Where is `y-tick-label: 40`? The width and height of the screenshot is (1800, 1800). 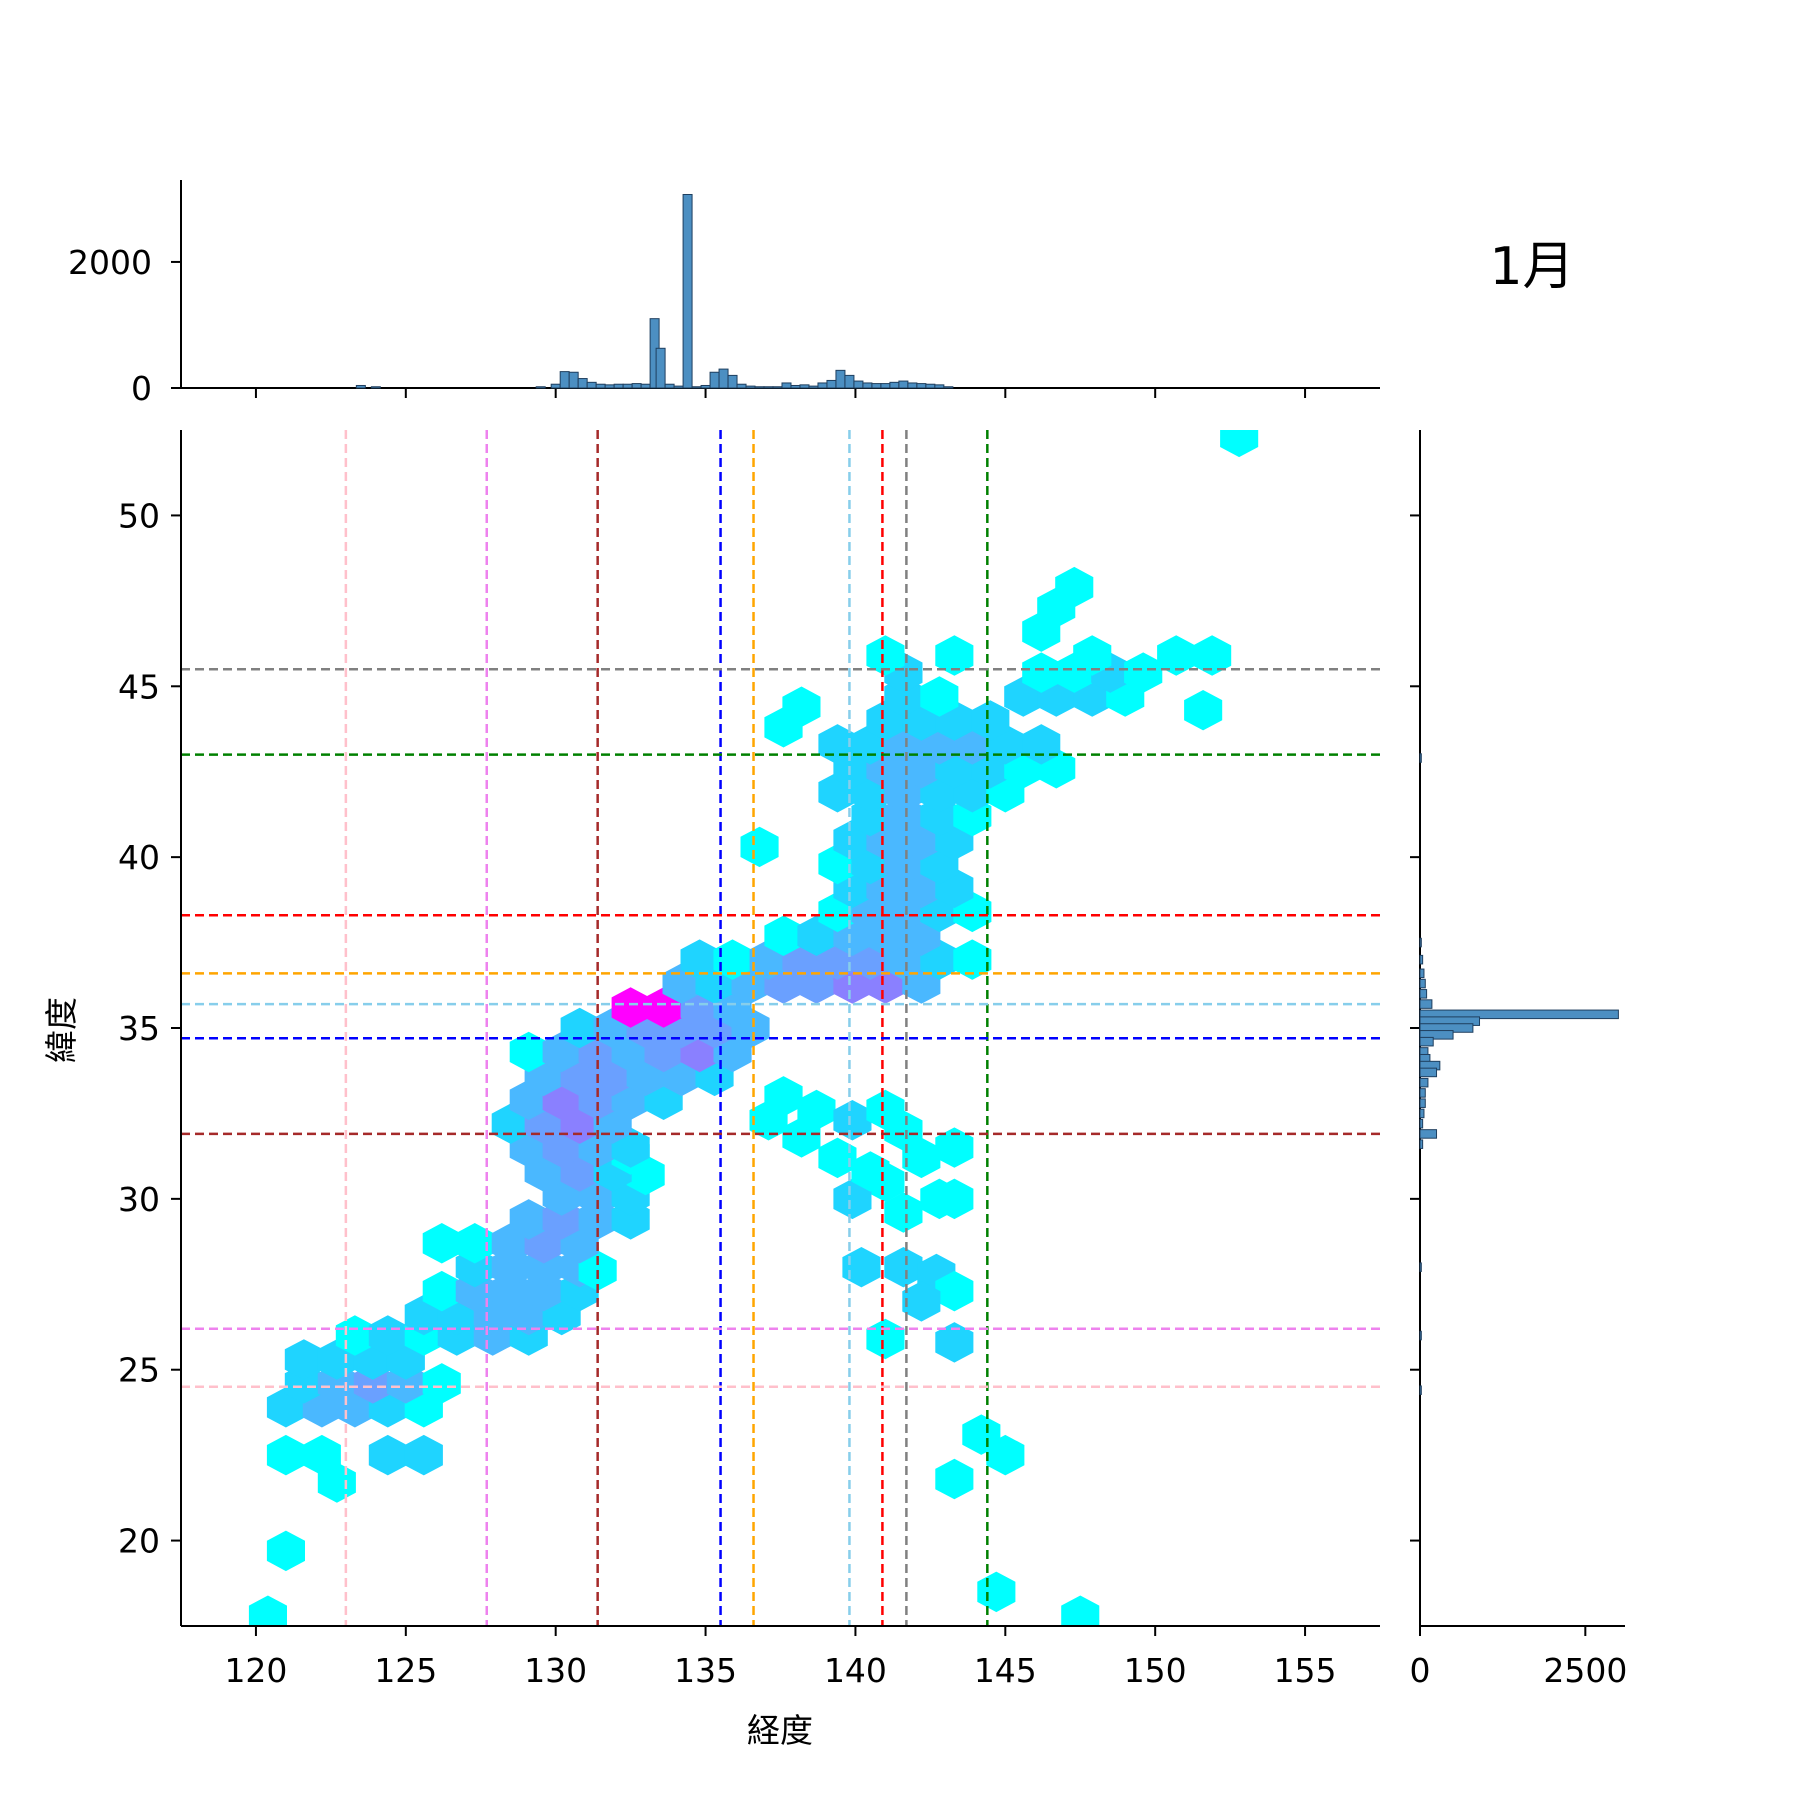 y-tick-label: 40 is located at coordinates (139, 857).